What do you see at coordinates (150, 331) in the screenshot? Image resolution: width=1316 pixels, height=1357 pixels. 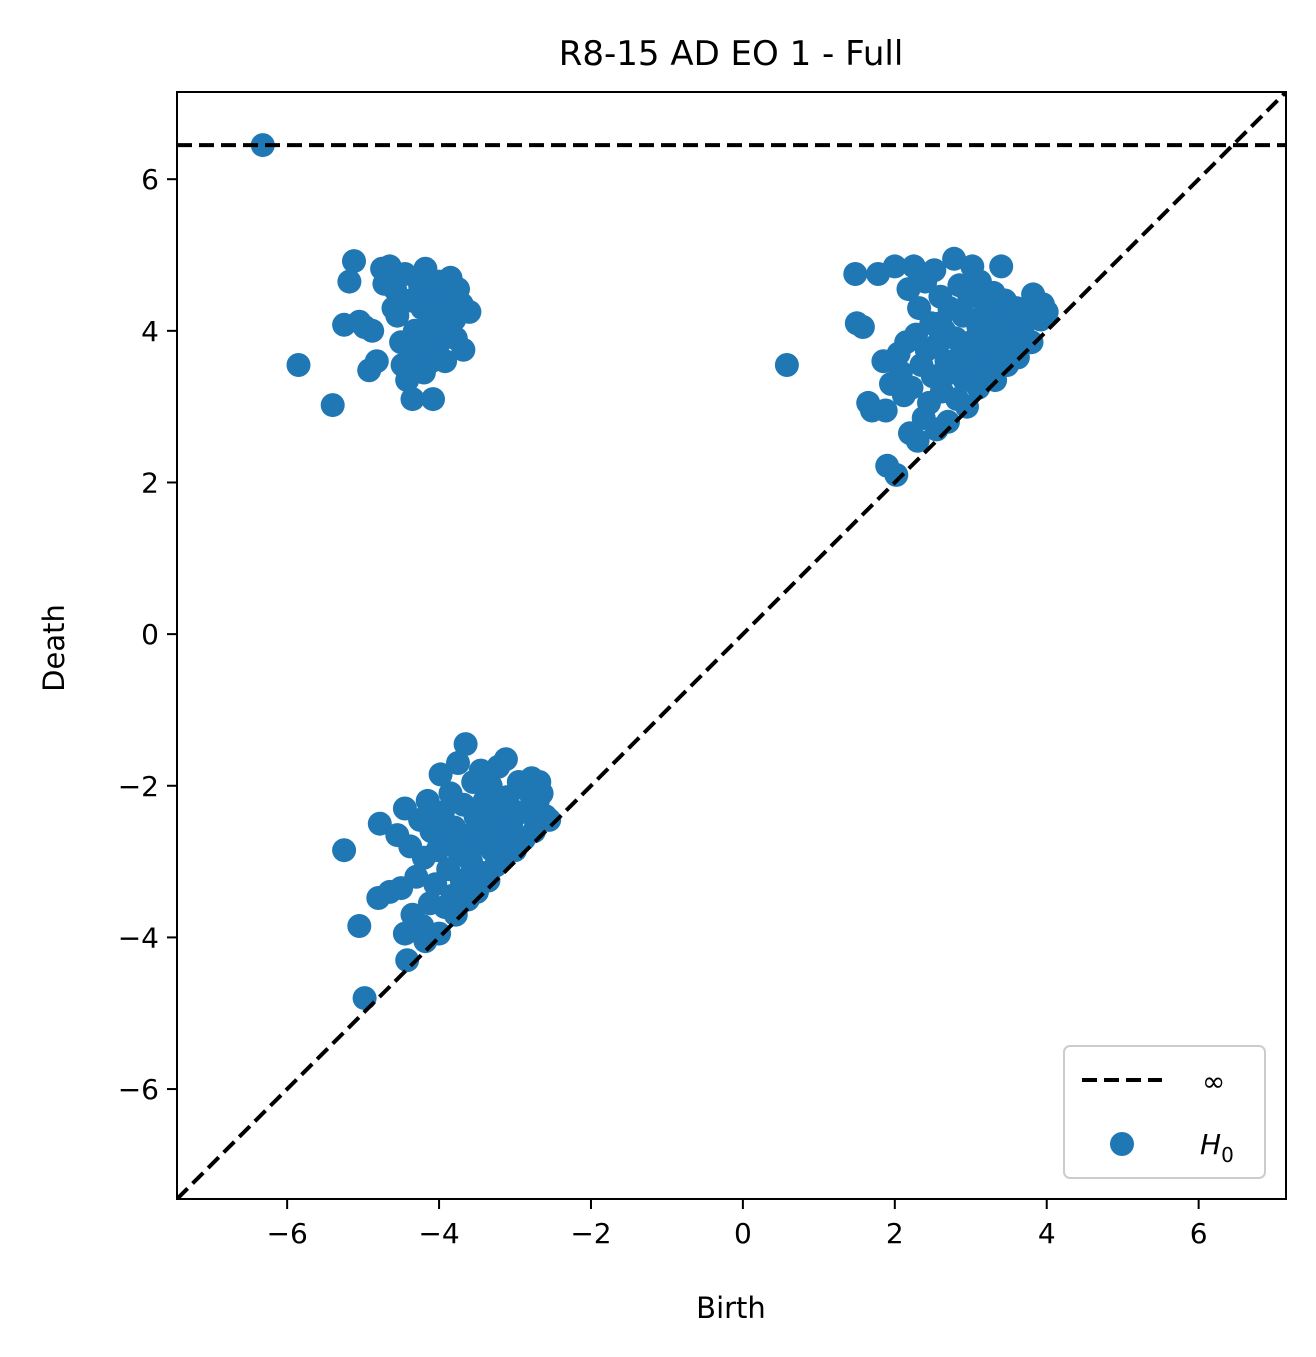 I see `y-tick-label: 4` at bounding box center [150, 331].